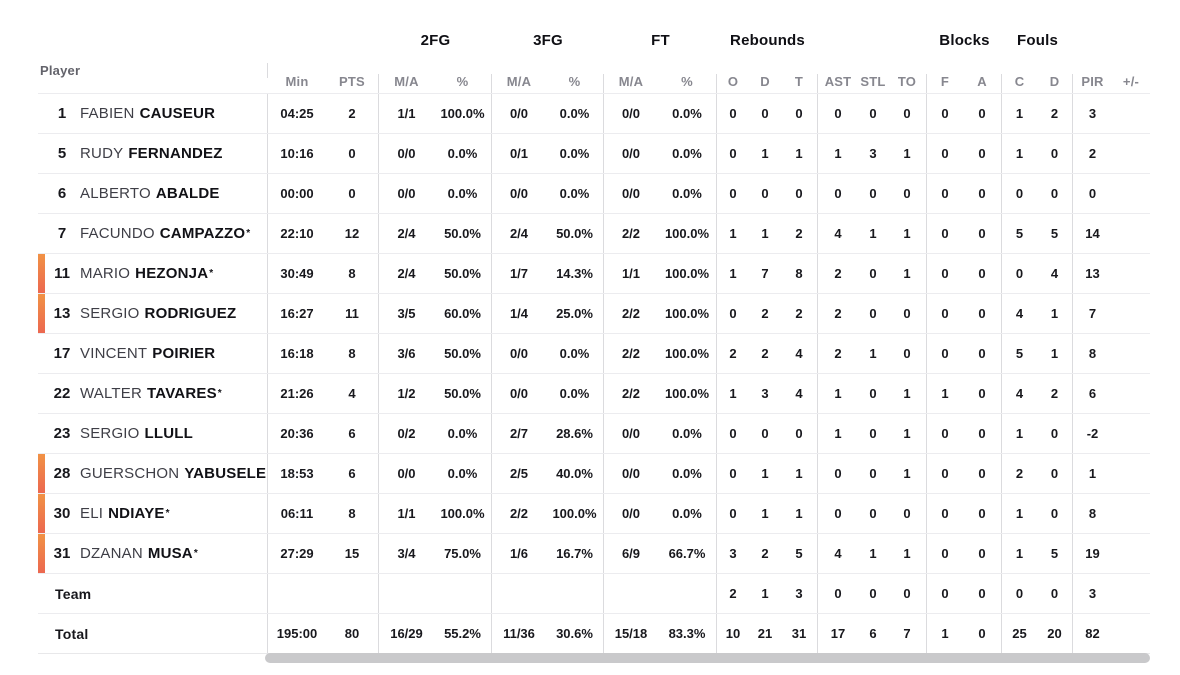  Describe the element at coordinates (519, 113) in the screenshot. I see `cell-3fg-ma: 0/0` at that location.